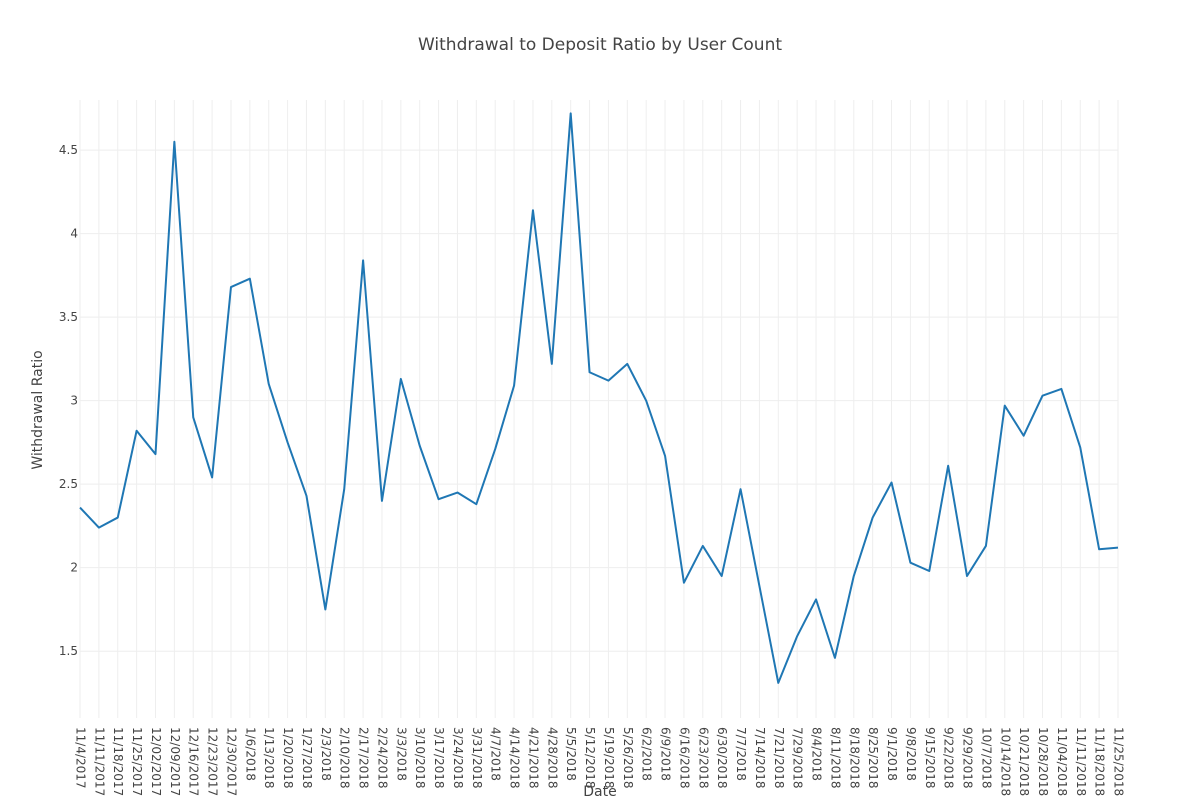 This screenshot has height=800, width=1200. Describe the element at coordinates (590, 758) in the screenshot. I see `x-tick-label: 5/12/2018` at that location.